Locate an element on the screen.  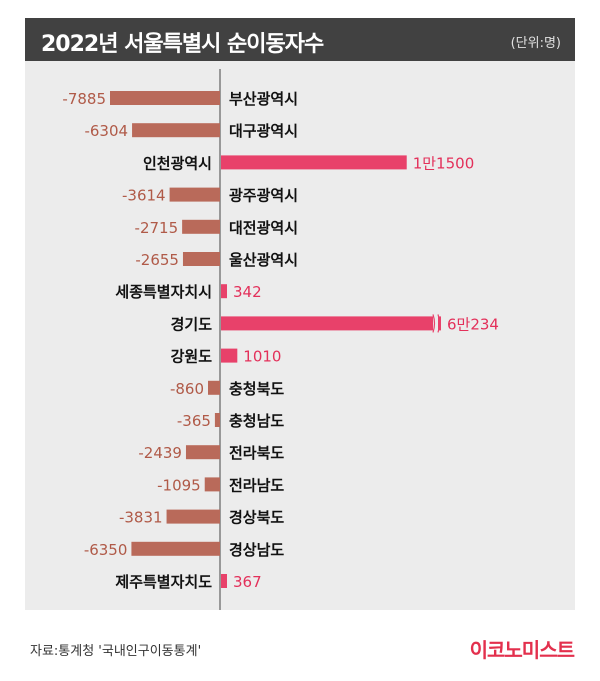
value-label: -3614 is located at coordinates (144, 196).